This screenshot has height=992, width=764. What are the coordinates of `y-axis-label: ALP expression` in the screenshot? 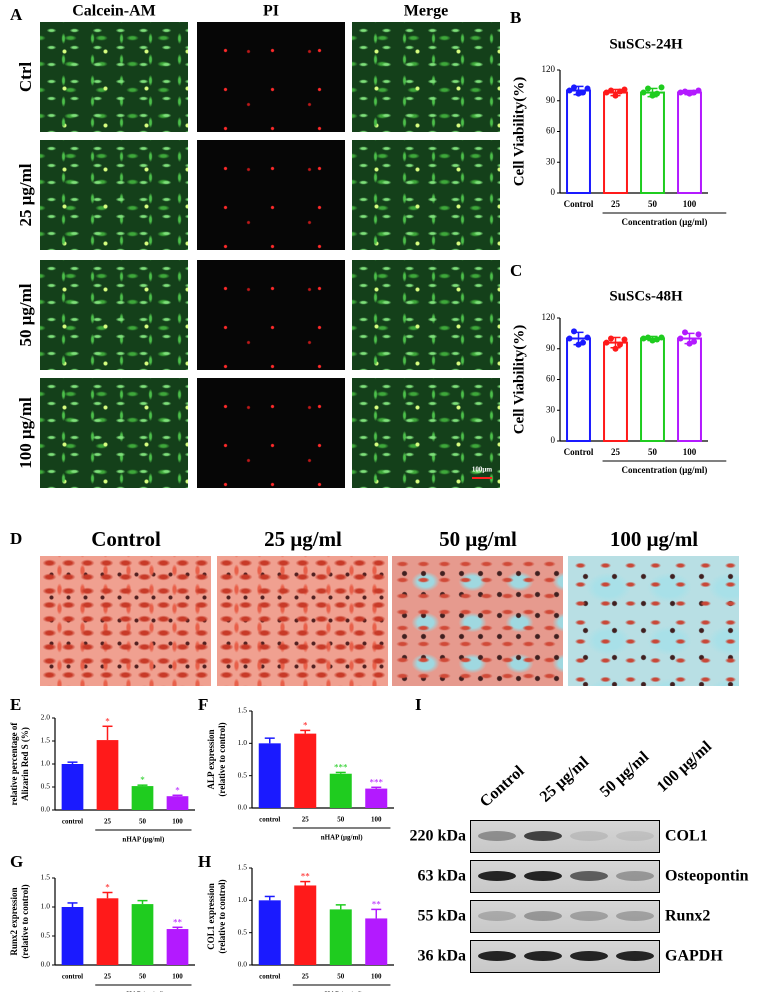 It's located at (211, 759).